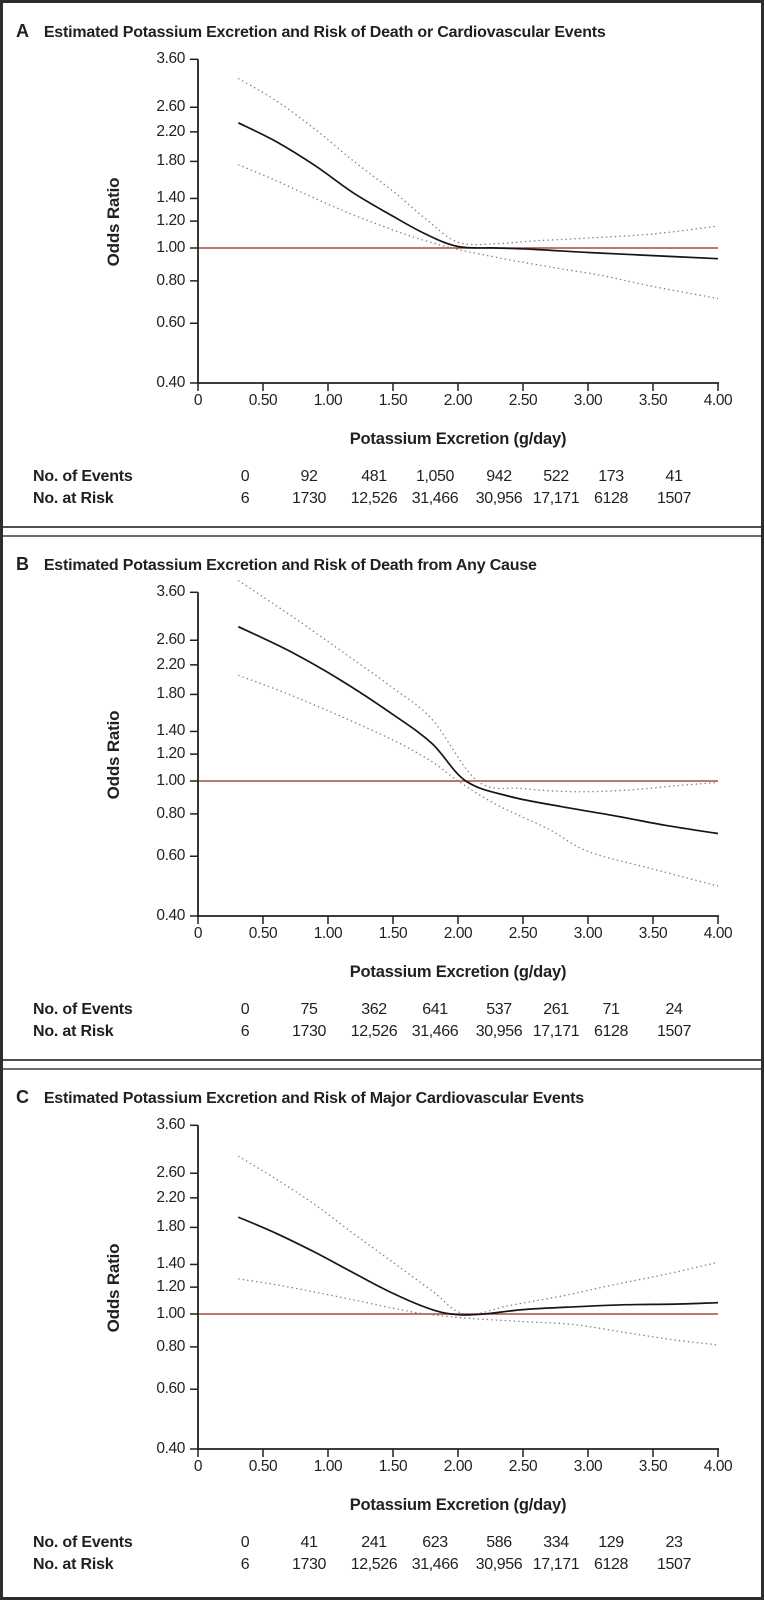  I want to click on table-cell: 481, so click(374, 476).